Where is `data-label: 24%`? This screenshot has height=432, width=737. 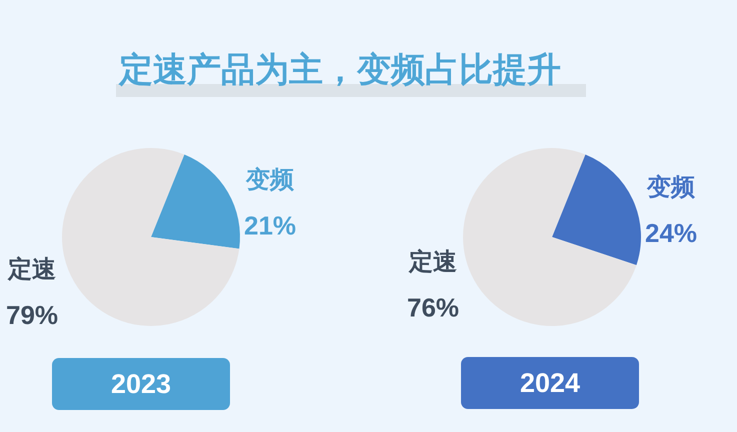 data-label: 24% is located at coordinates (671, 233).